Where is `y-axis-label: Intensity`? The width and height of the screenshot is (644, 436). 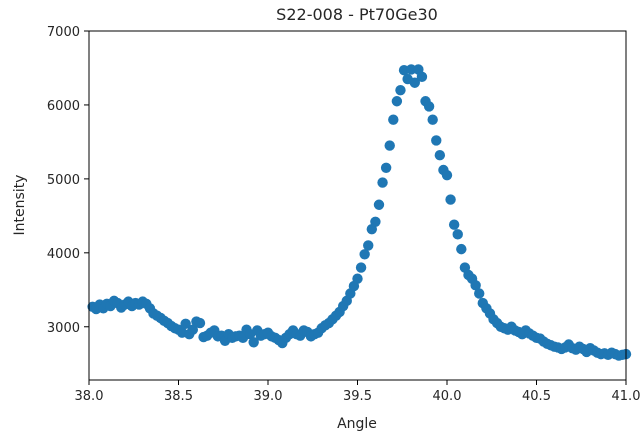
y-axis-label: Intensity is located at coordinates (20, 205).